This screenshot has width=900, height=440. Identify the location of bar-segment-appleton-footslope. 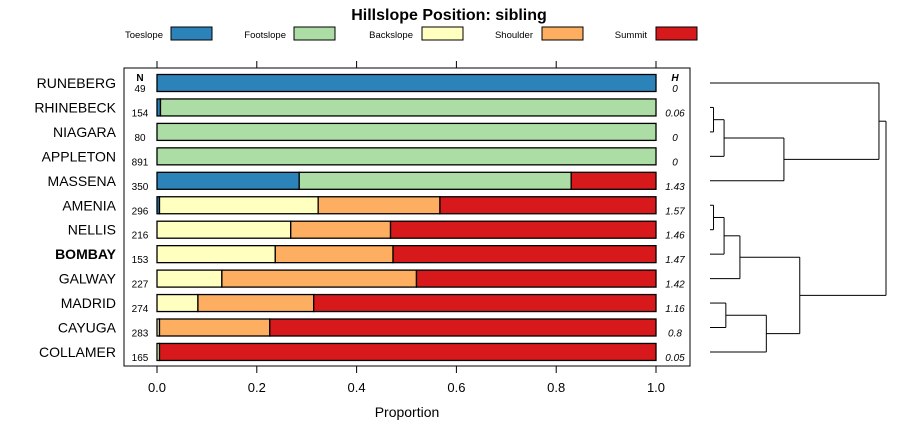
(406, 156).